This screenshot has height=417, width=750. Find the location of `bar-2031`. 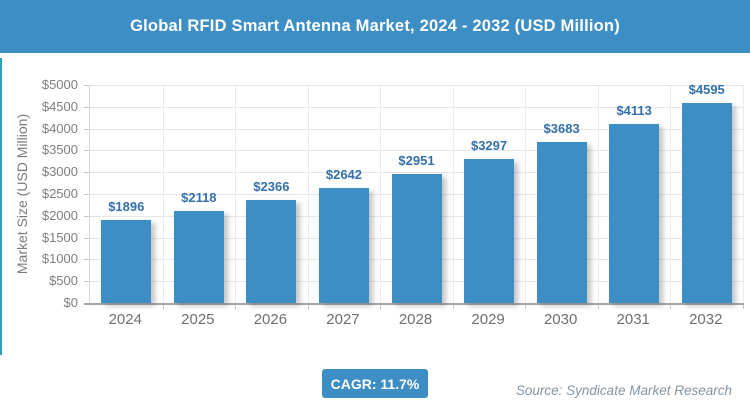

bar-2031 is located at coordinates (634, 213).